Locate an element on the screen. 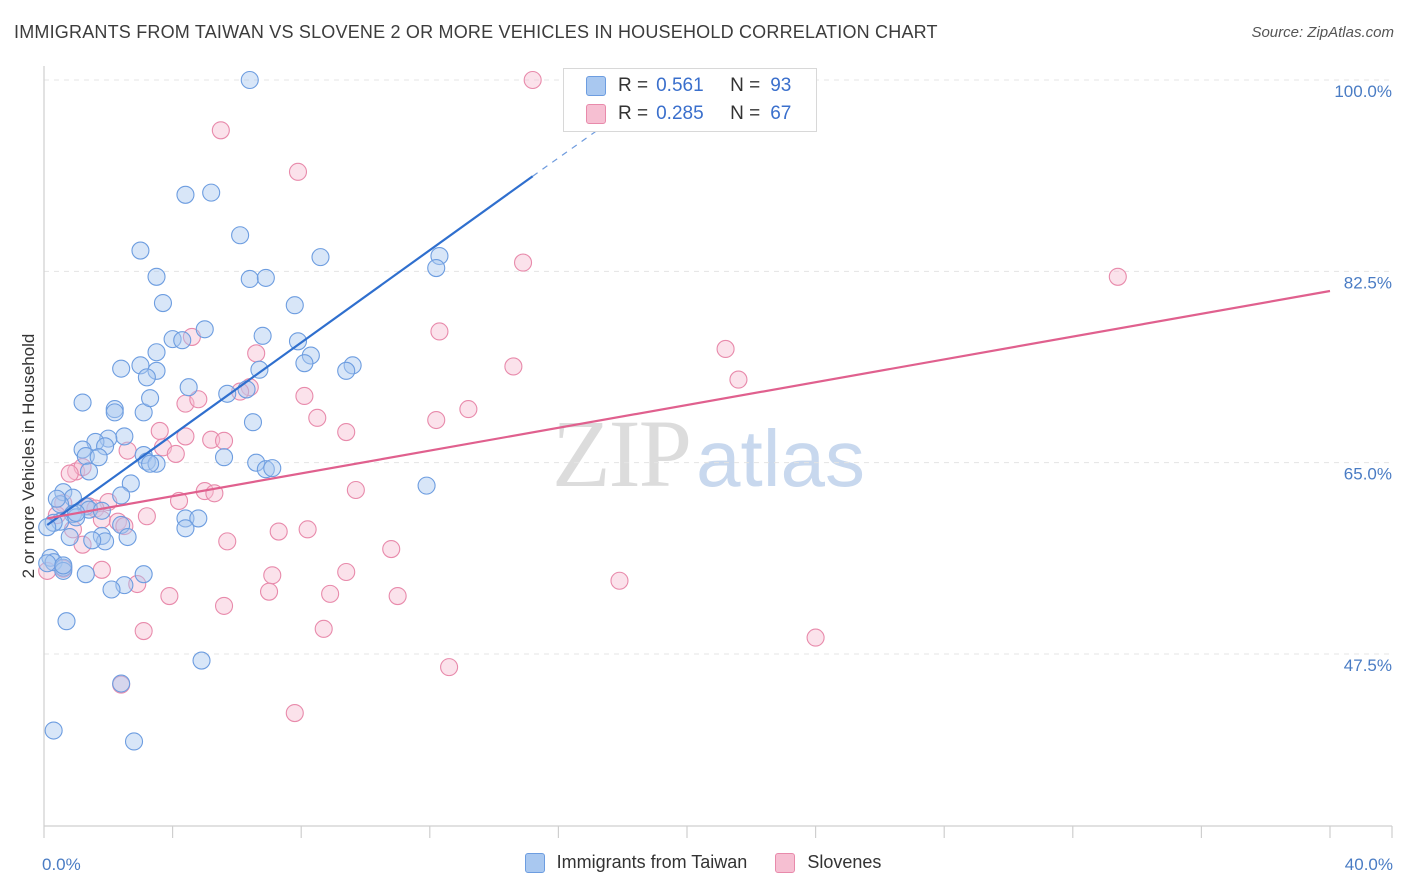  y-tick-label: 65.0% is located at coordinates (1368, 474).